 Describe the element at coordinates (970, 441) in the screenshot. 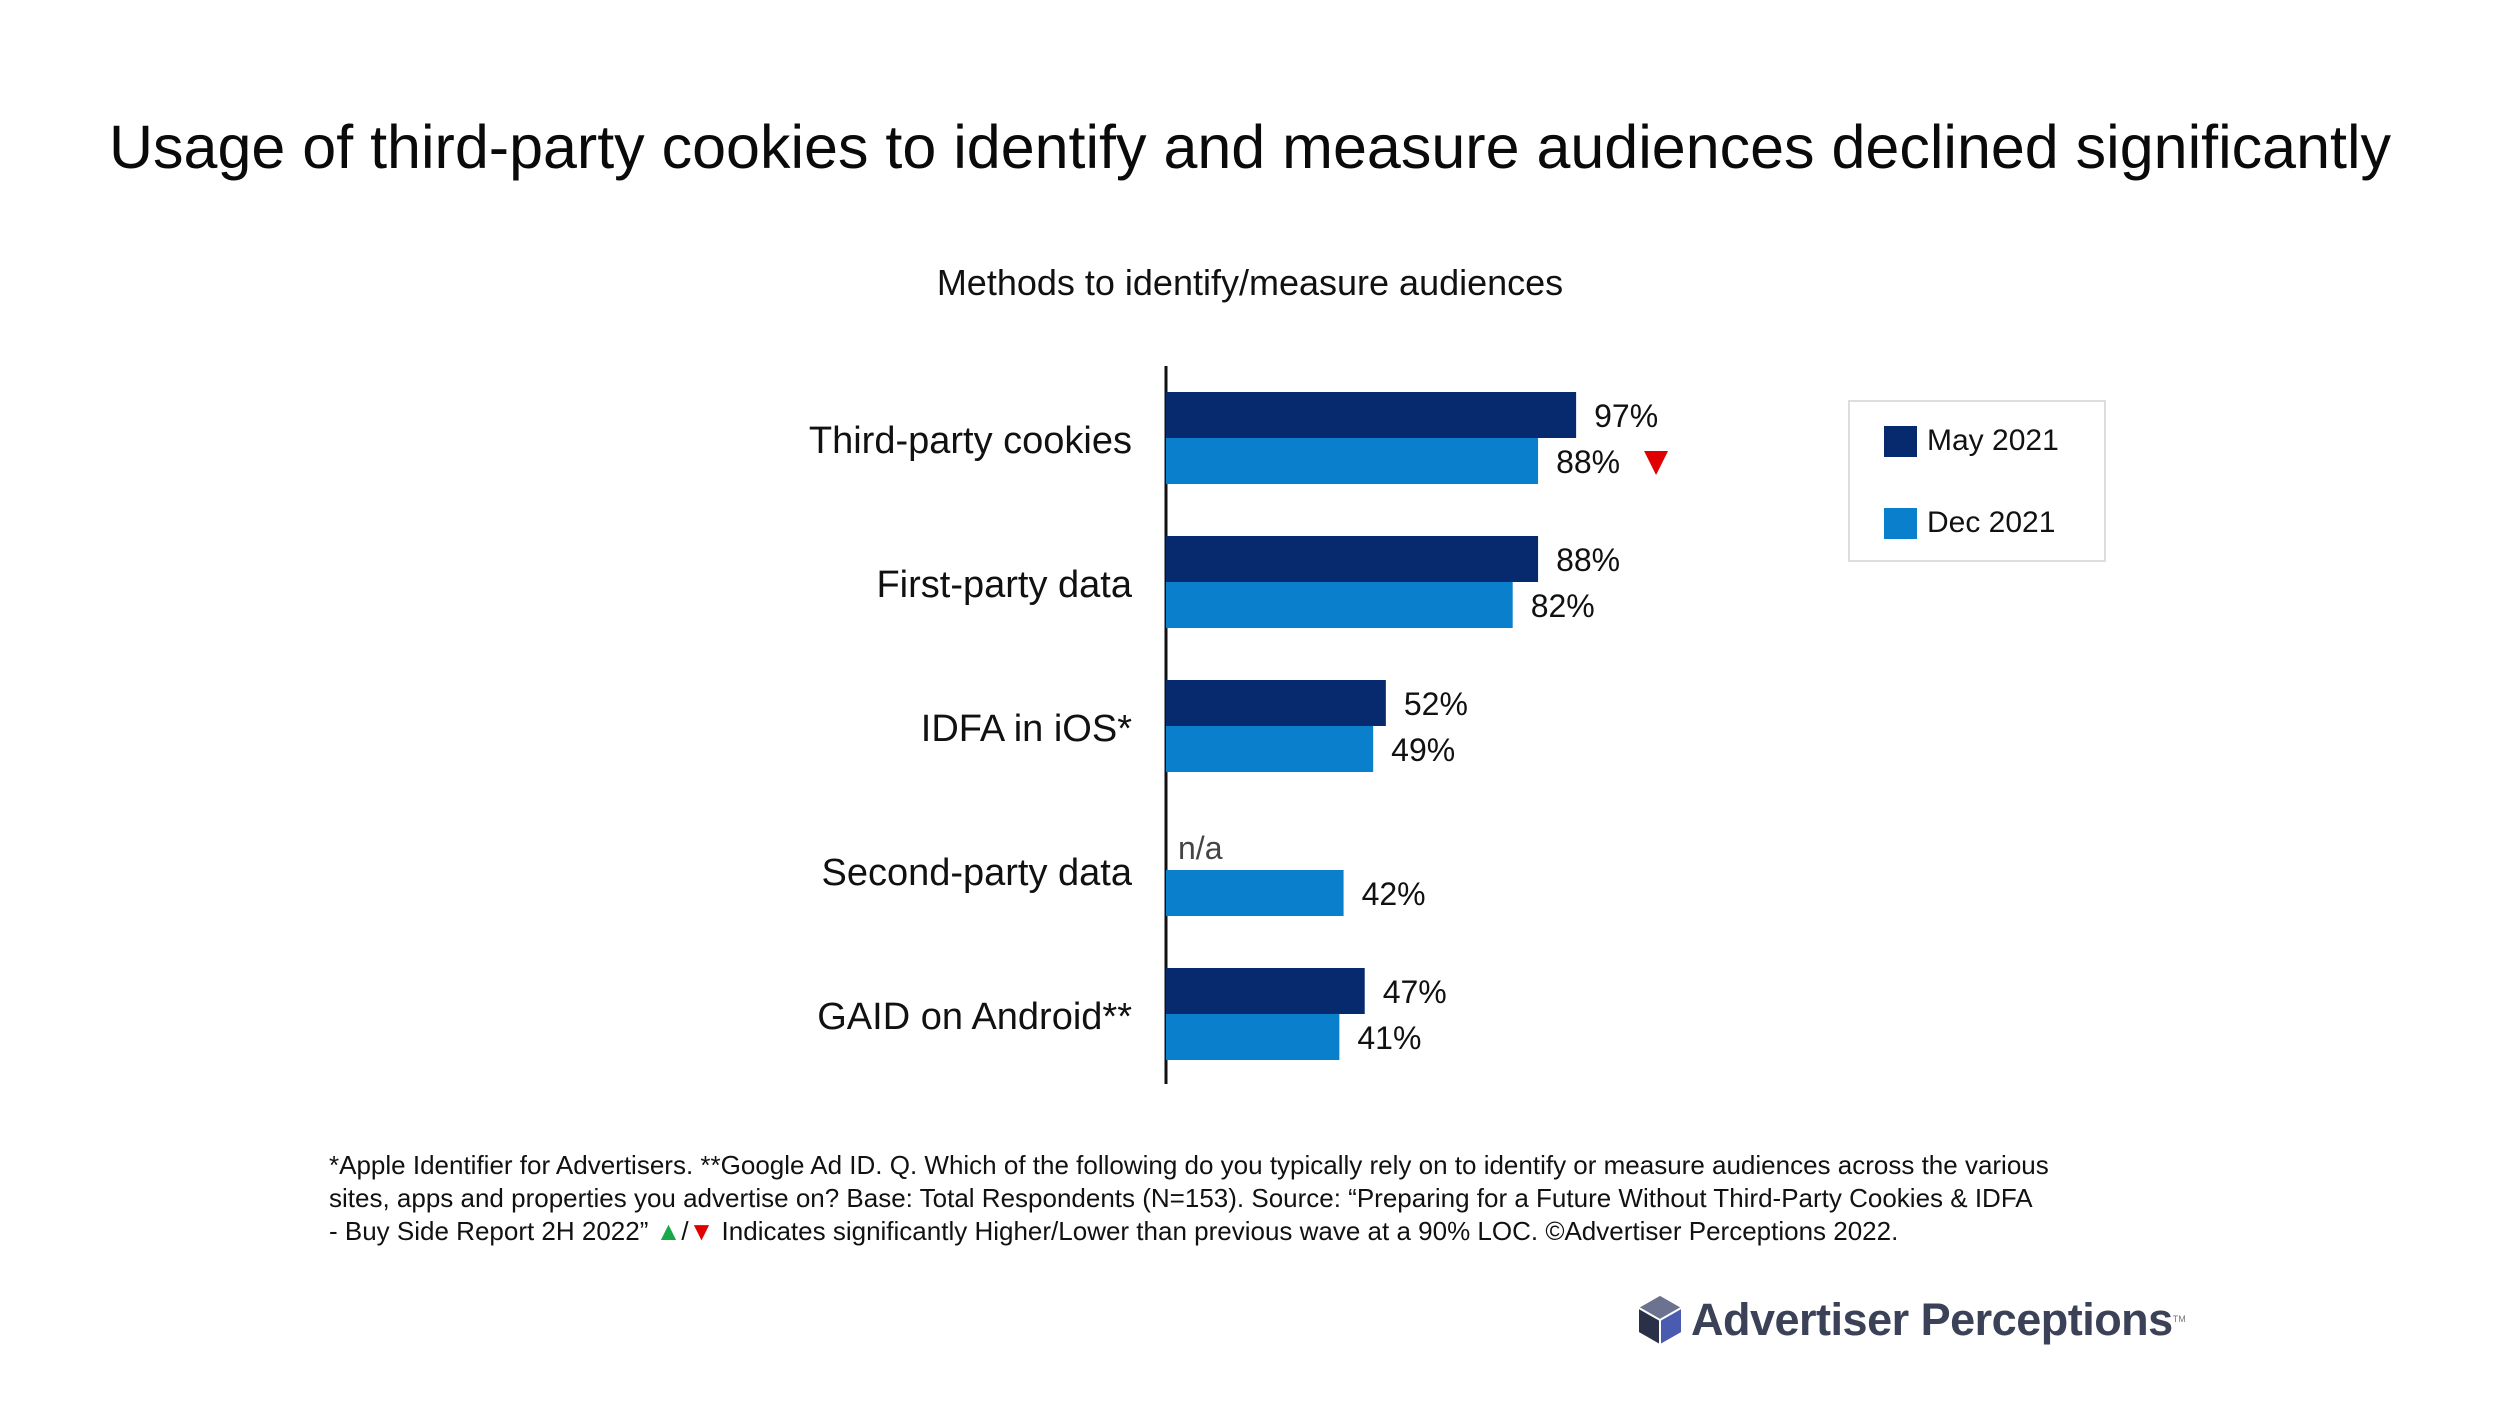

I see `category-label-third-party-cookies: Third-party cookies` at that location.